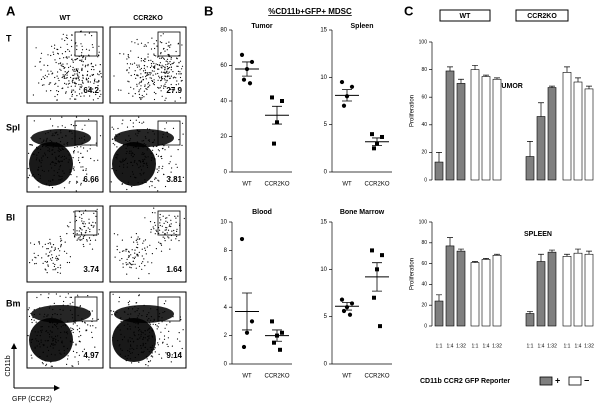 Image resolution: width=601 pixels, height=407 pixels. I want to click on x-tick-label: WT, so click(247, 185).